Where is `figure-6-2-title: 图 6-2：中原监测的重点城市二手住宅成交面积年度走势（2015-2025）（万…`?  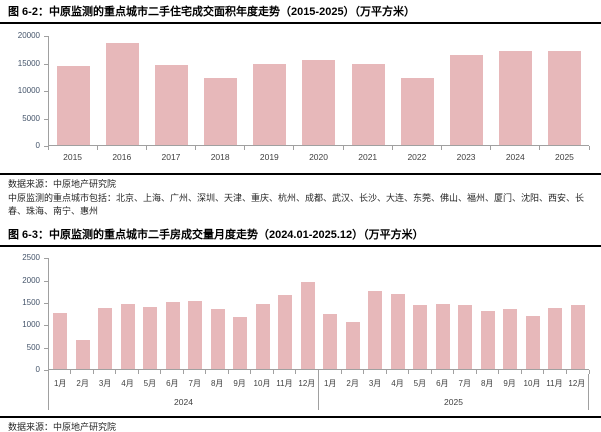 figure-6-2-title: 图 6-2：中原监测的重点城市二手住宅成交面积年度走势（2015-2025）（万… is located at coordinates (300, 12).